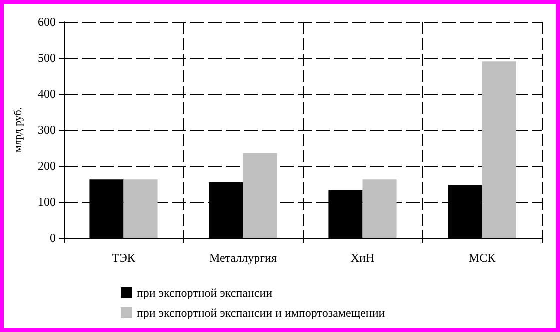  I want to click on y-tick-label: 500, so click(47, 58).